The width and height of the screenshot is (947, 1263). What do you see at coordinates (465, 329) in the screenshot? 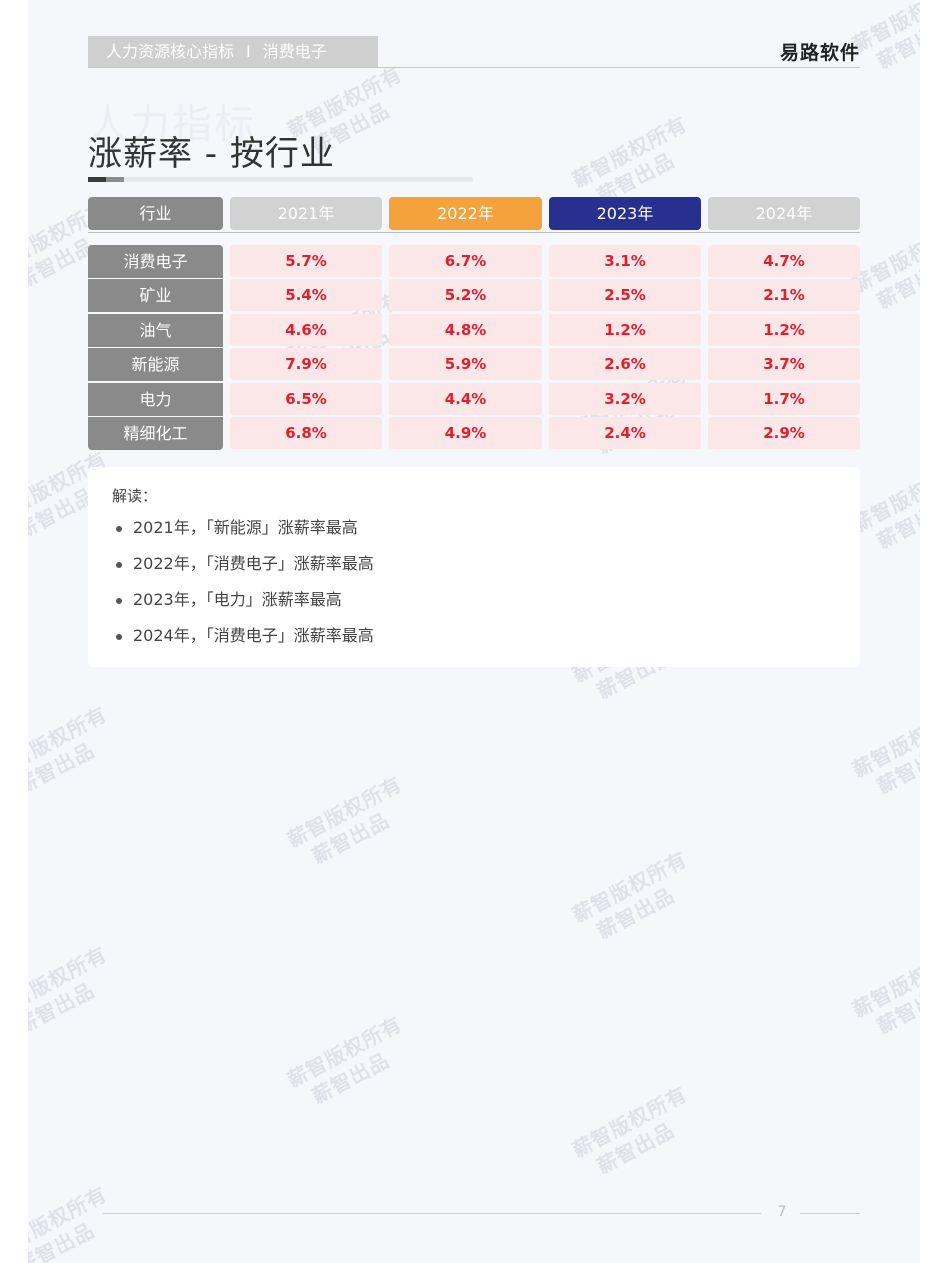
I see `rate-cell: 4.8%` at bounding box center [465, 329].